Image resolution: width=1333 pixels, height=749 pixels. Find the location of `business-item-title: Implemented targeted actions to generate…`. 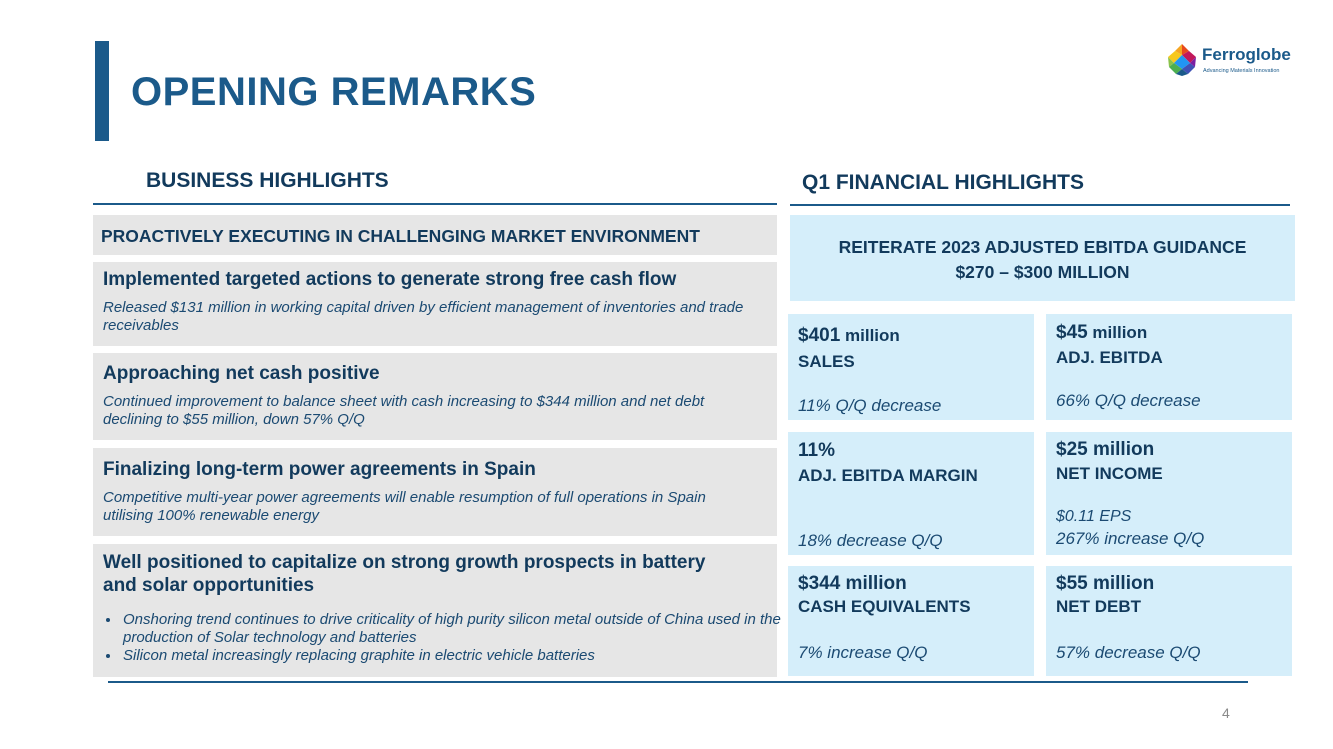

business-item-title: Implemented targeted actions to generate… is located at coordinates (390, 279).